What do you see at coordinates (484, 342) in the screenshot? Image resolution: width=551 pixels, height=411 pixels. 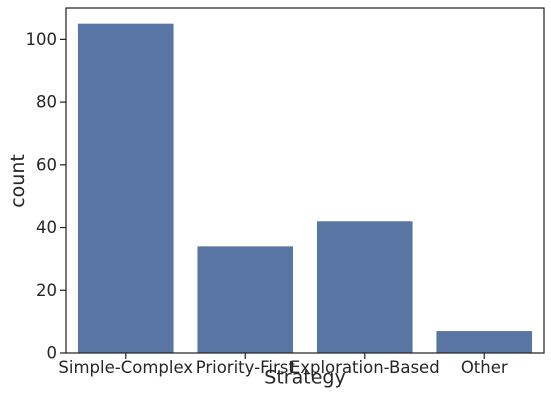 I see `bar-other` at bounding box center [484, 342].